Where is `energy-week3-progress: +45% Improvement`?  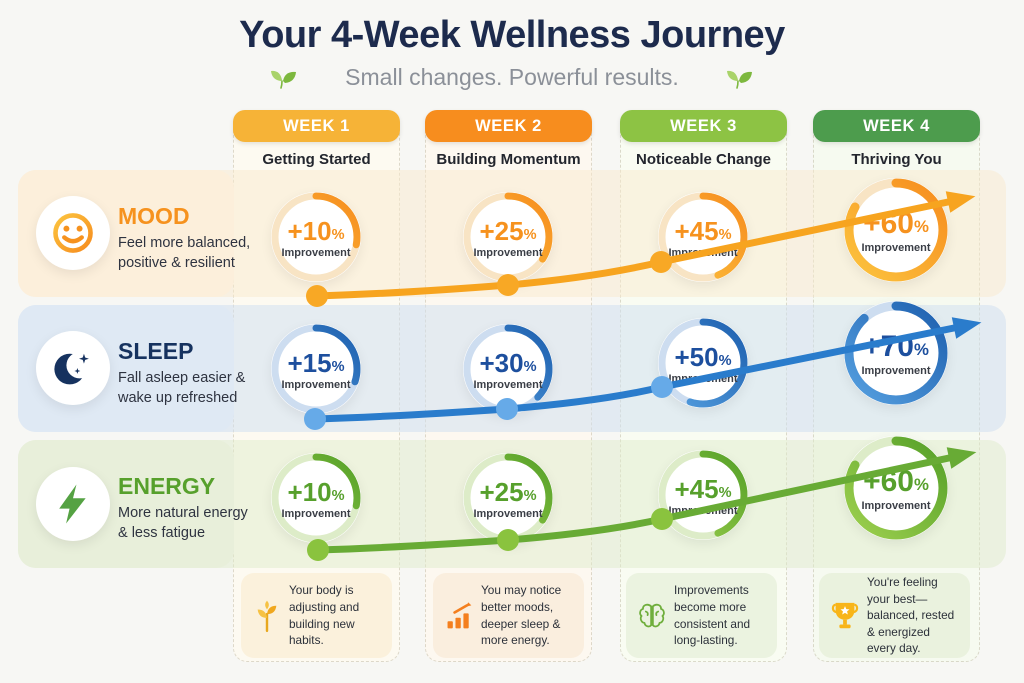
energy-week3-progress: +45% Improvement is located at coordinates (703, 495).